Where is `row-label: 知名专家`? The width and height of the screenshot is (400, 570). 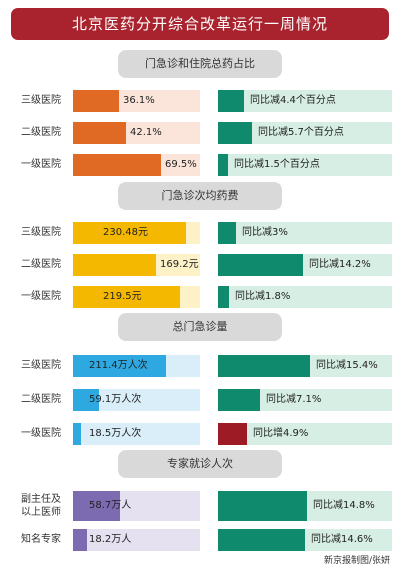 row-label: 知名专家 is located at coordinates (41, 539).